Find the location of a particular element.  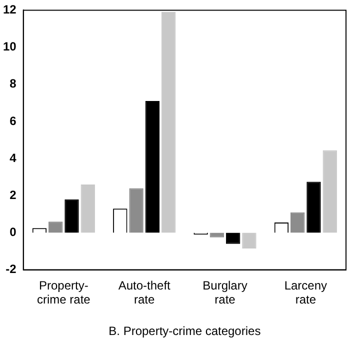

y-tick-label: 4 is located at coordinates (13, 157).